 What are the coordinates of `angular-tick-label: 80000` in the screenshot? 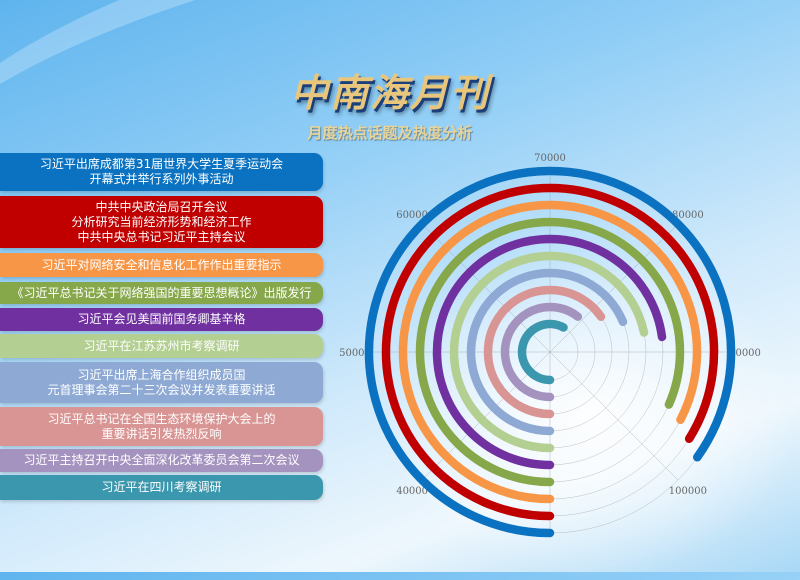 It's located at (688, 215).